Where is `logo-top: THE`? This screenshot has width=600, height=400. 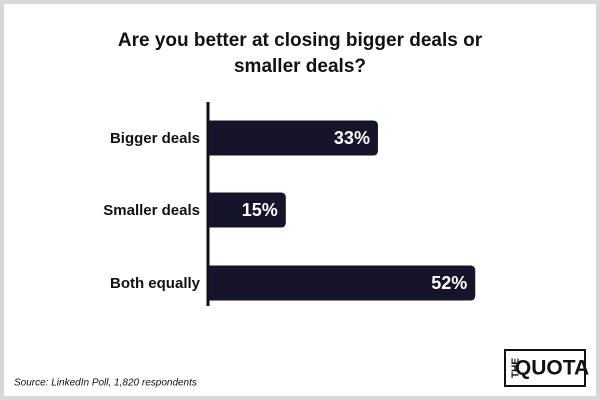 logo-top: THE is located at coordinates (516, 368).